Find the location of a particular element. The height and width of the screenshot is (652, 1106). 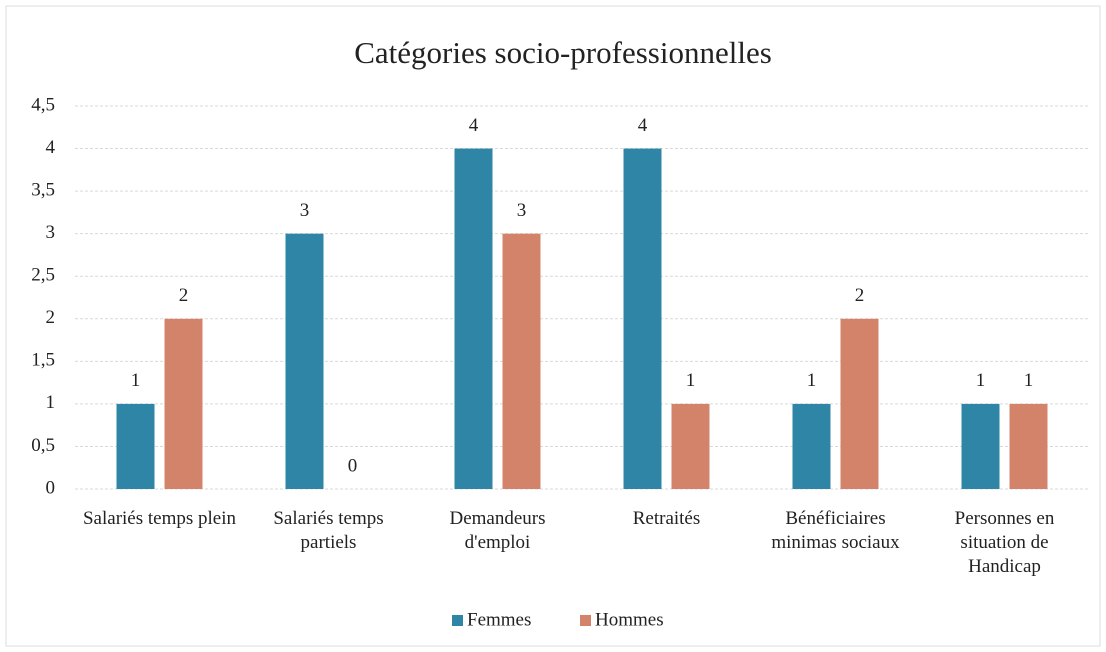

x-tick-label: Salariés temps plein is located at coordinates (159, 518).